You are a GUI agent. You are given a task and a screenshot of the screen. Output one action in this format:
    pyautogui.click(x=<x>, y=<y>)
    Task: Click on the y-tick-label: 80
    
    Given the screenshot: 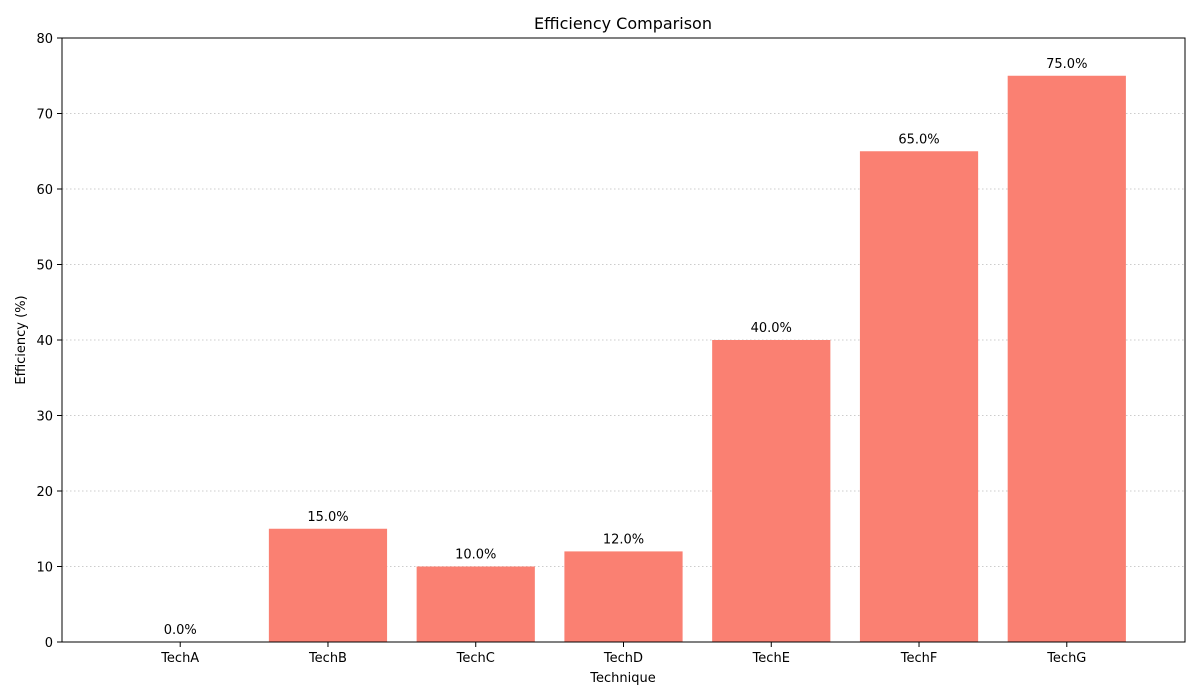 What is the action you would take?
    pyautogui.click(x=44, y=39)
    